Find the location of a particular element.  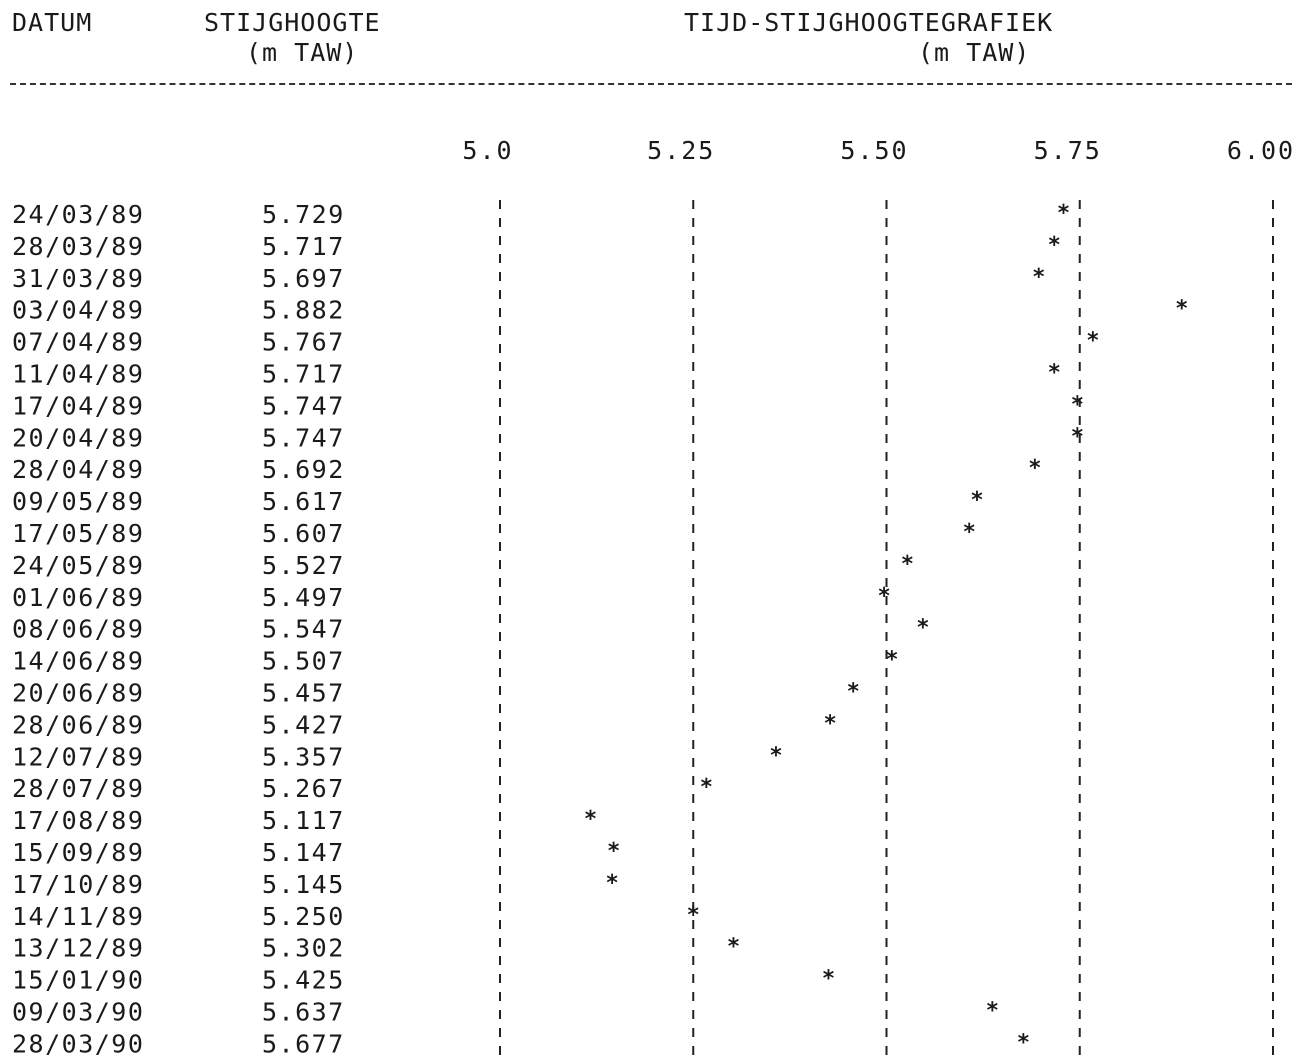

row-date: 28/06/89 is located at coordinates (78, 724).